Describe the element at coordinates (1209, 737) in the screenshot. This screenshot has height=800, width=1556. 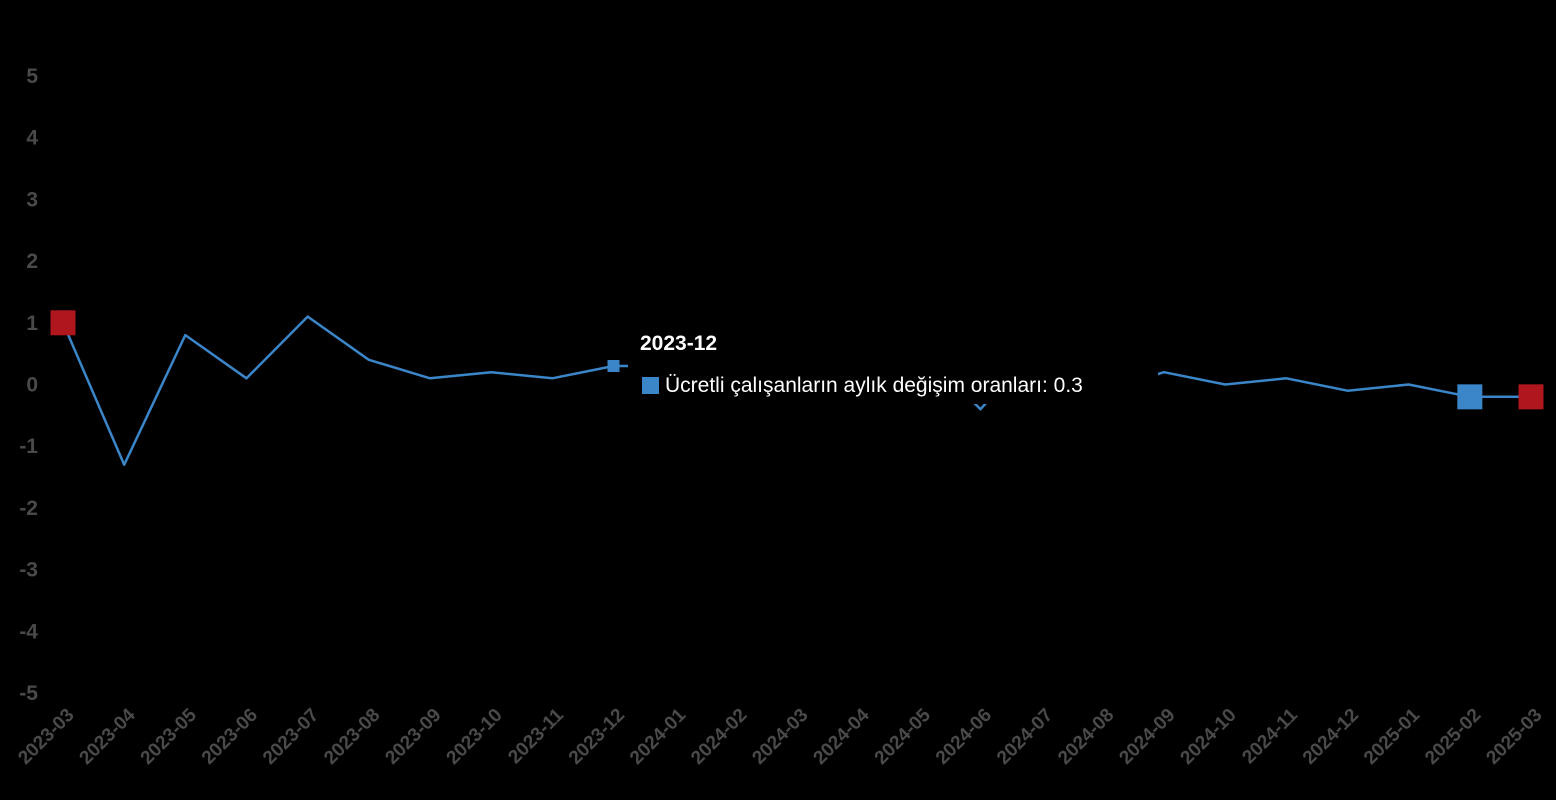
I see `x-tick-label: 2024-10` at that location.